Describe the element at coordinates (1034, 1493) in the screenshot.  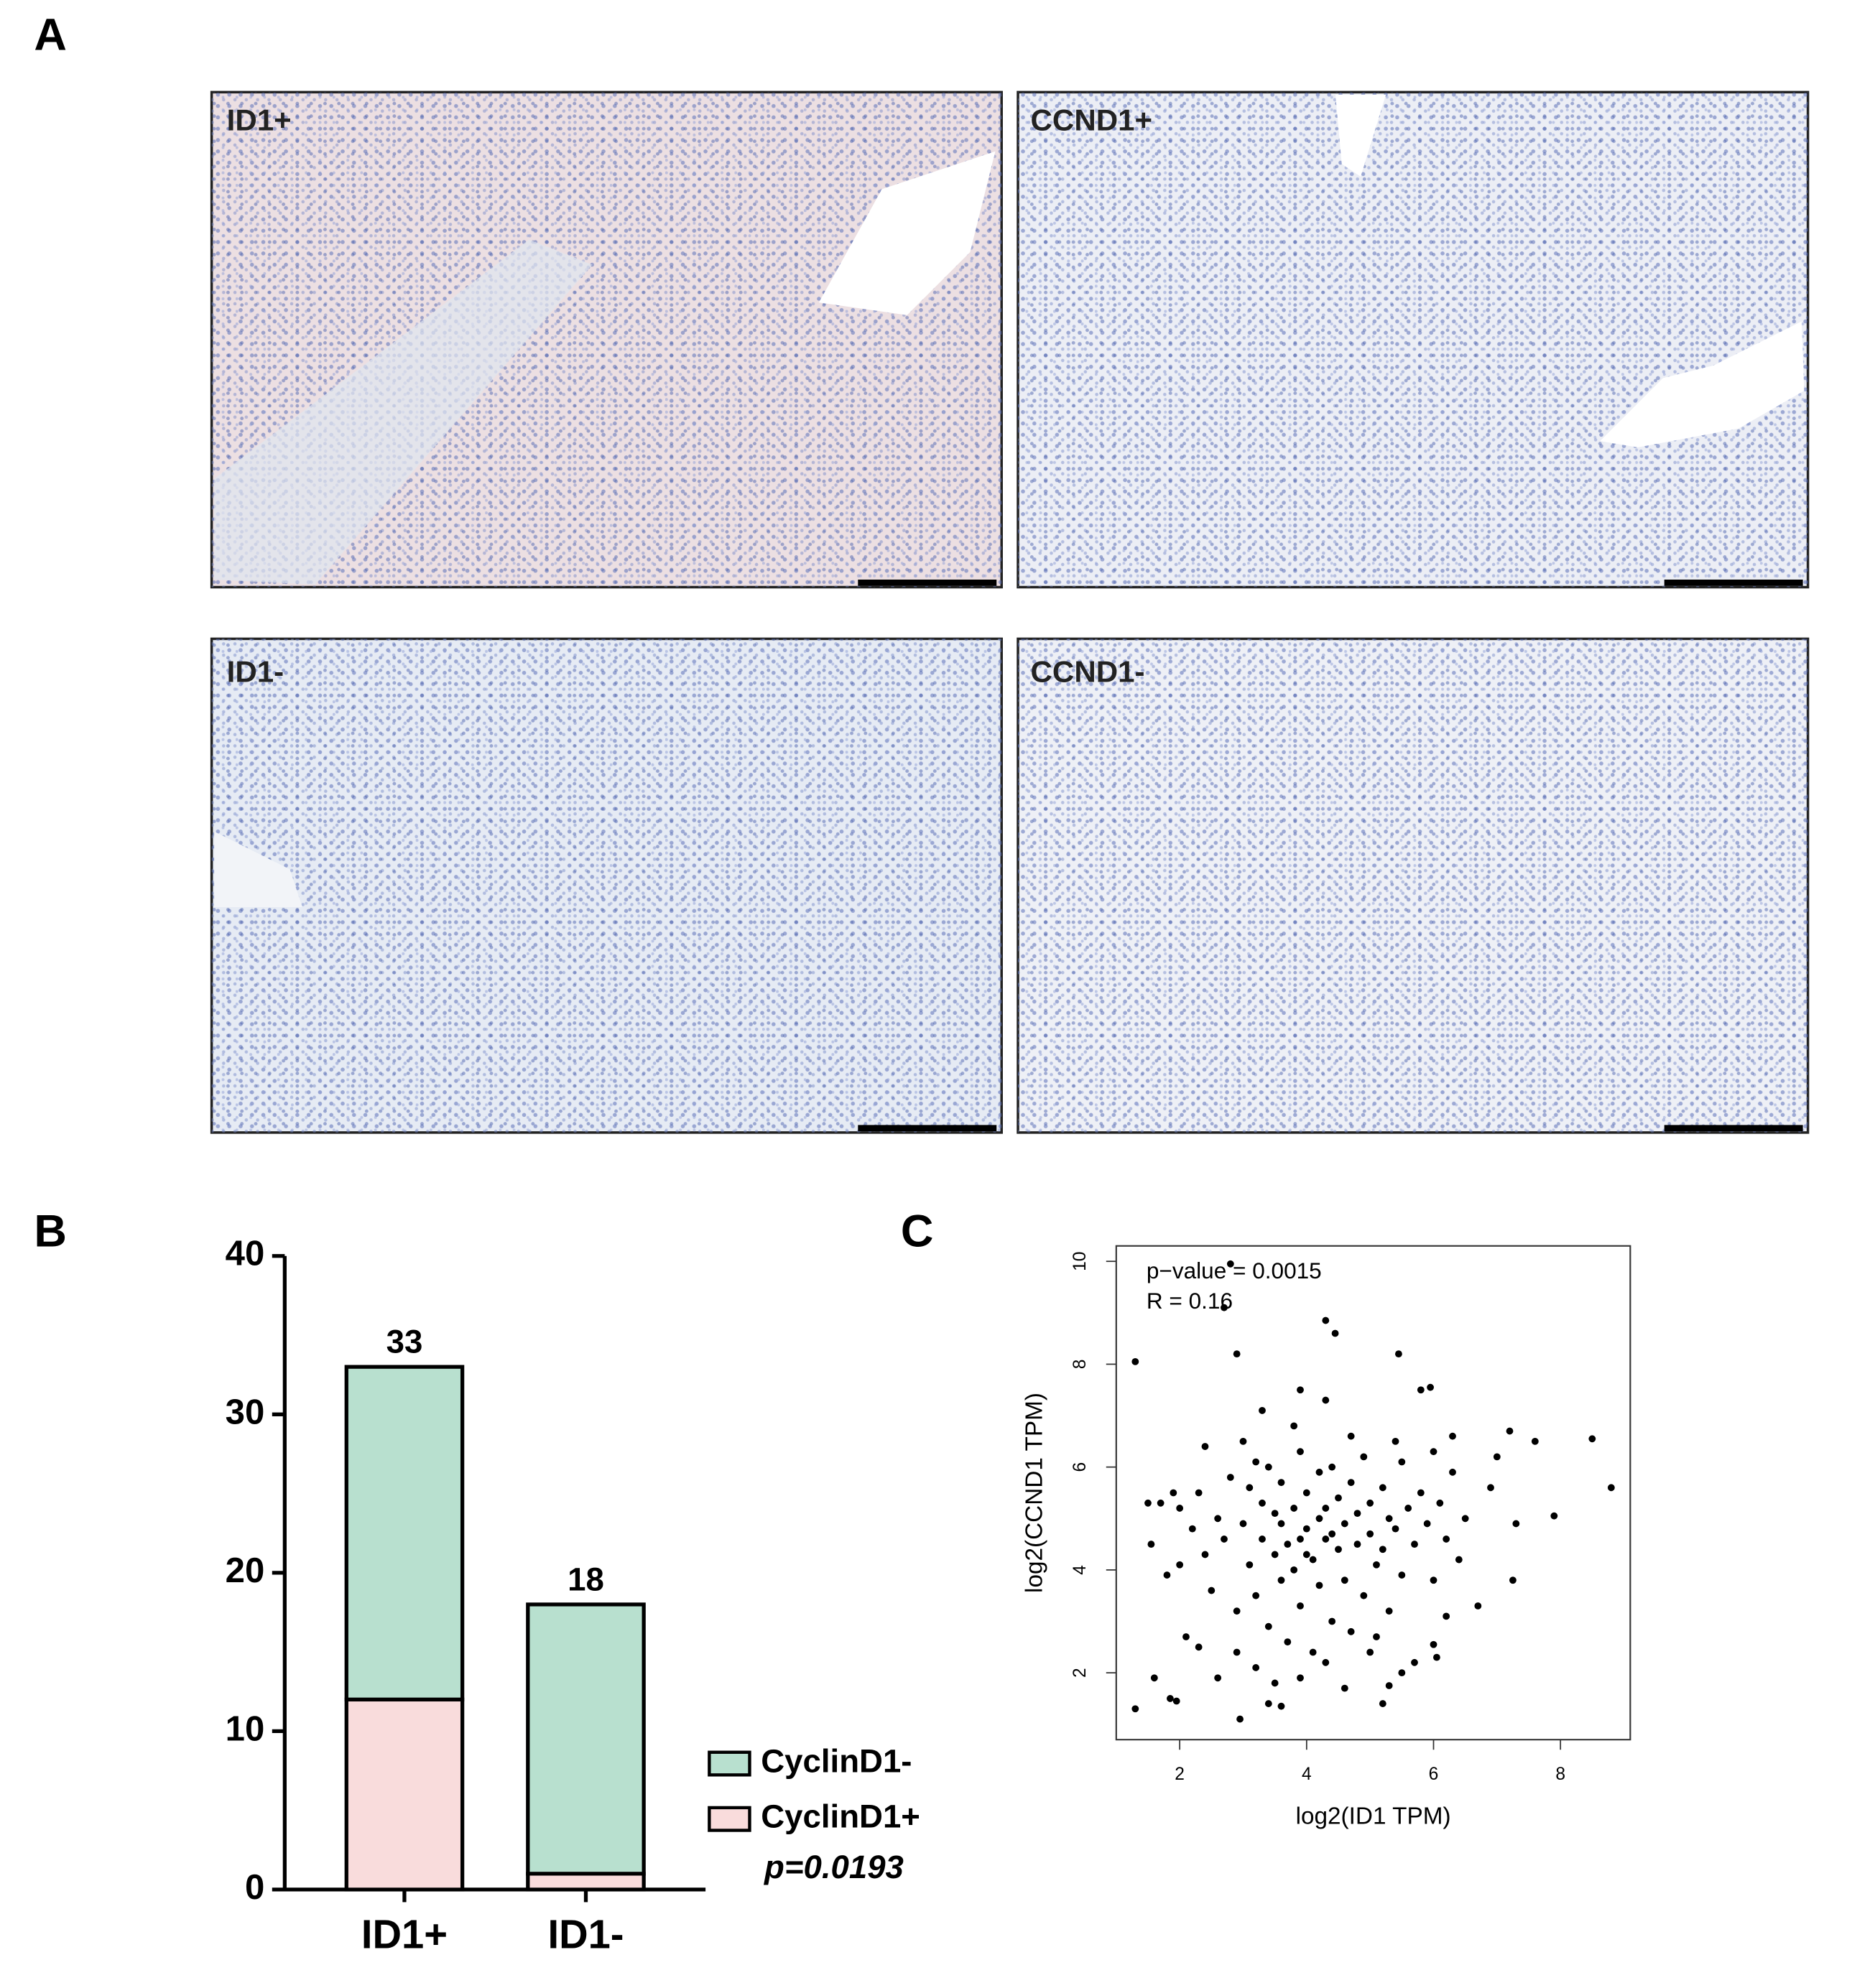
I see `y-axis-label: log2(CCND1 TPM)` at that location.